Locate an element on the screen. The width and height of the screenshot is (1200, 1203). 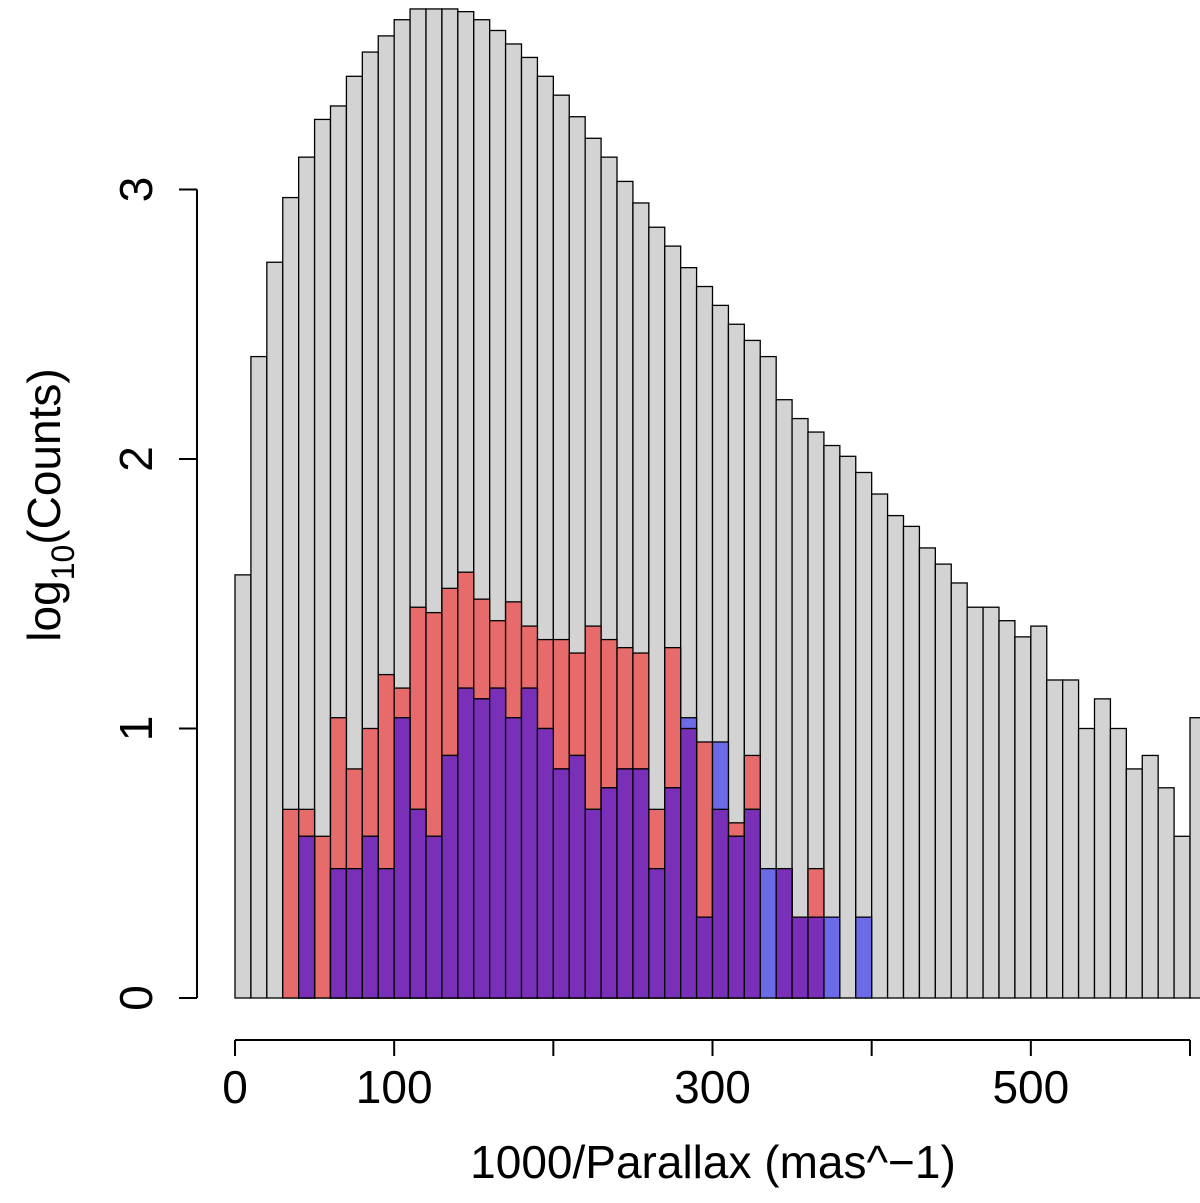
series-overlap is located at coordinates (561, 843).